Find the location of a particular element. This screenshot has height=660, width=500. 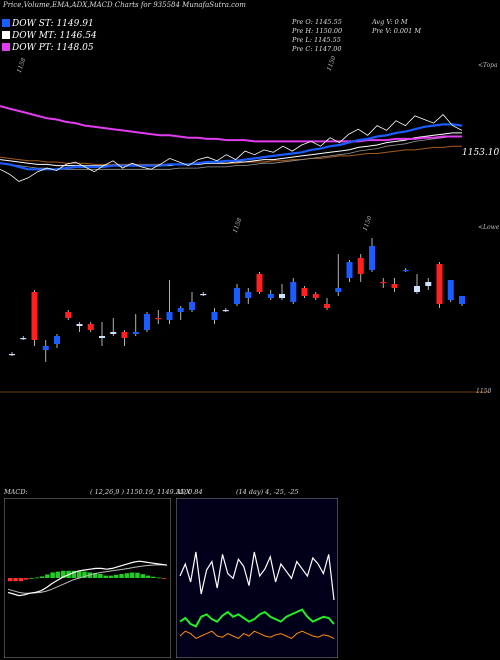

label-lowe: <Lowe is located at coordinates (489, 227).